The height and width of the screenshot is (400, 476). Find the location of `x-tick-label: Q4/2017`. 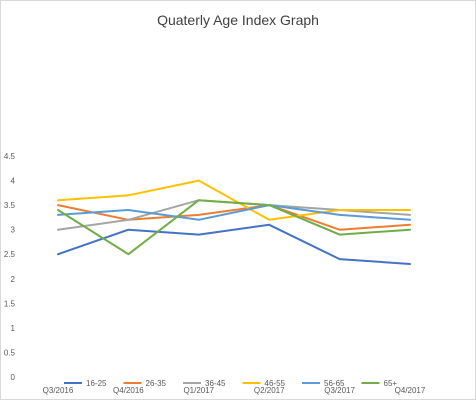

x-tick-label: Q4/2017 is located at coordinates (410, 390).